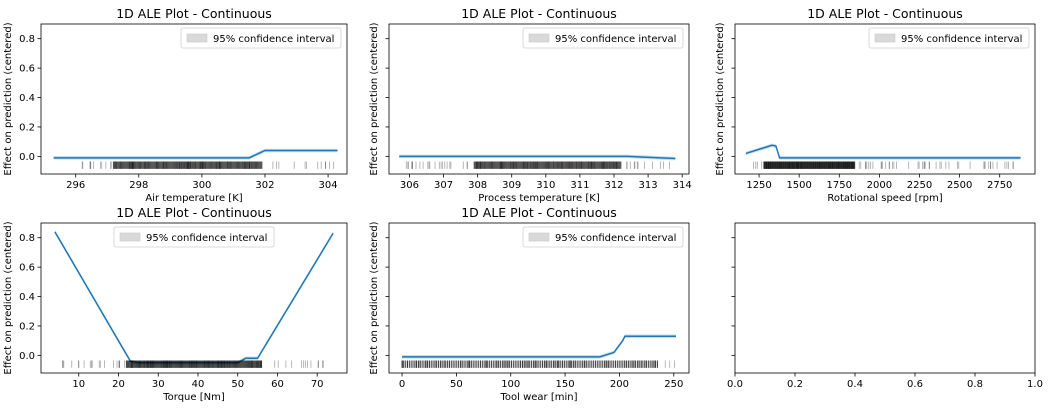 This screenshot has height=412, width=1048. I want to click on x-tick-label: 309, so click(511, 185).